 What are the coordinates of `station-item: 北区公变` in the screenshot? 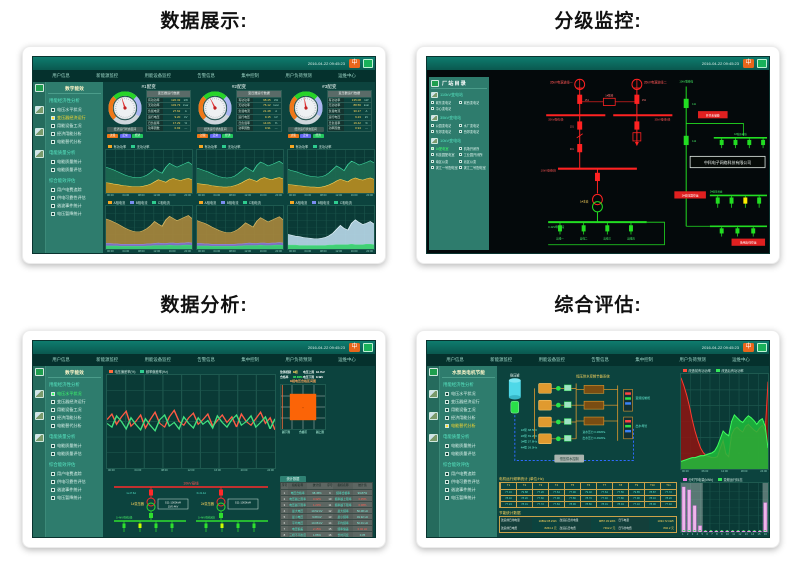 It's located at (473, 161).